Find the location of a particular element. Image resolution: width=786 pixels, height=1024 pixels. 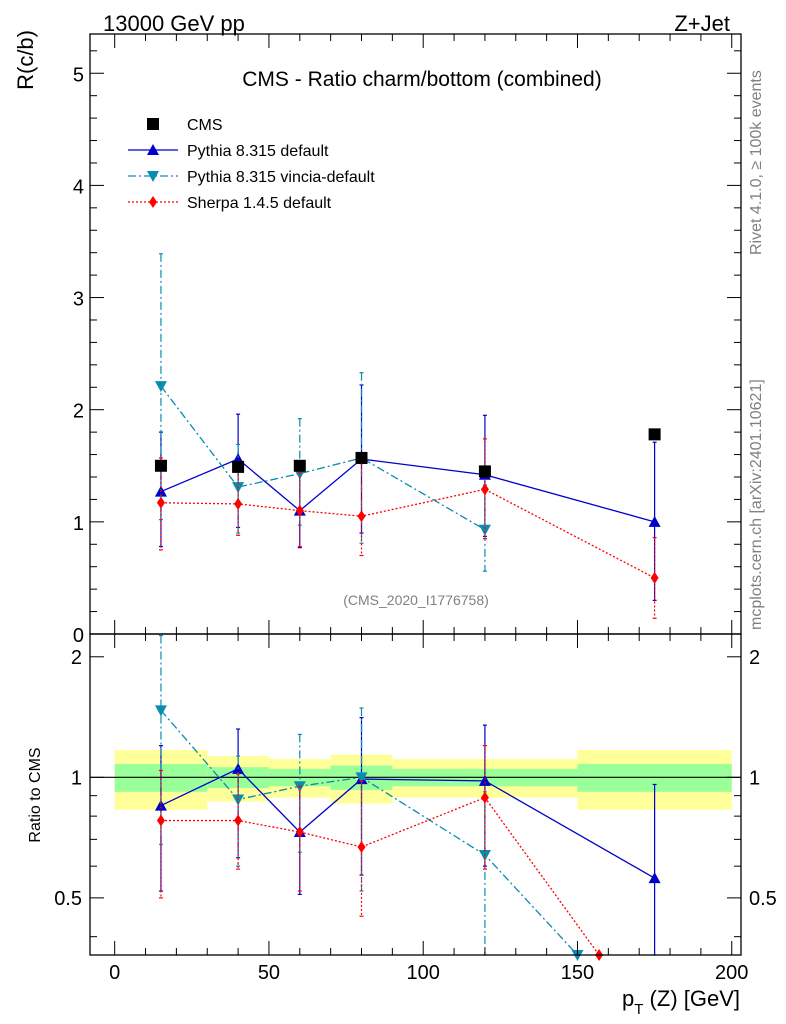

x-axis-label-sub: T is located at coordinates (638, 1009).